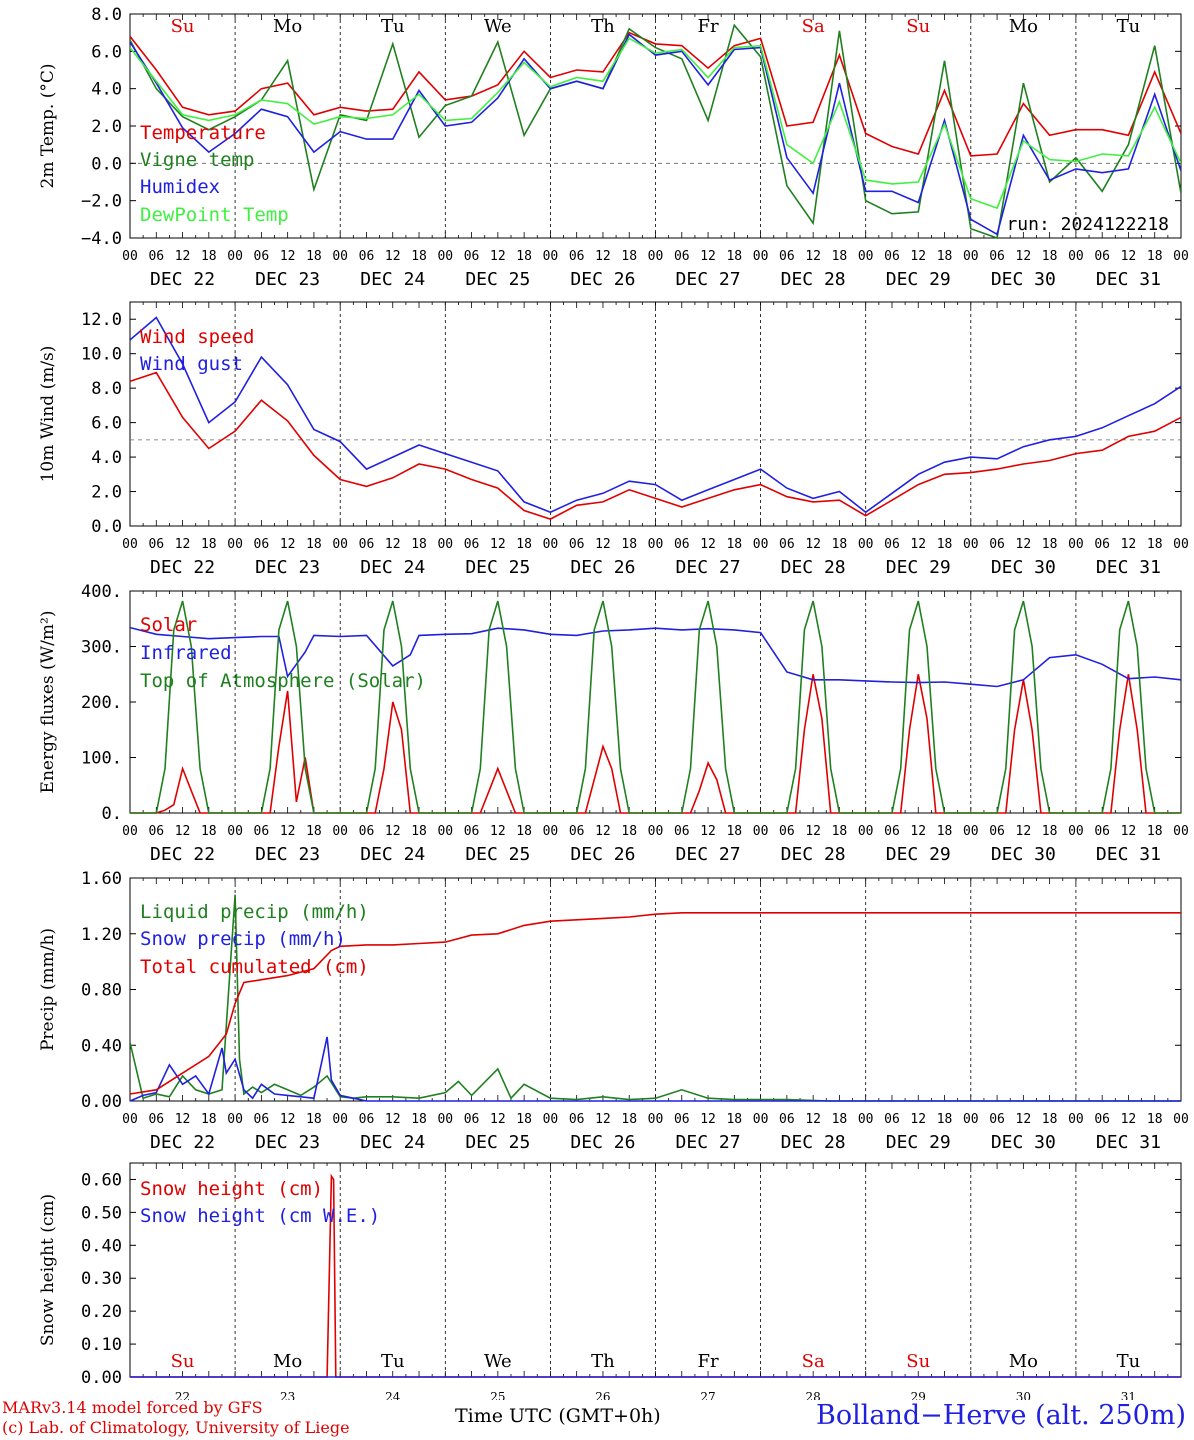  Describe the element at coordinates (1087, 224) in the screenshot. I see `run-annotation: run: 2024122218` at that location.